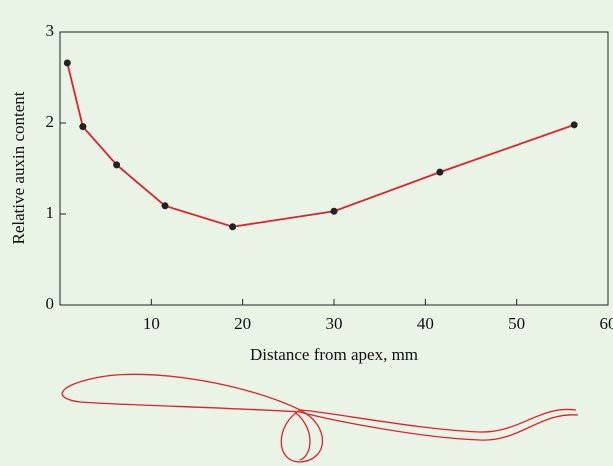 This screenshot has height=466, width=613. What do you see at coordinates (242, 323) in the screenshot?
I see `x-tick-label: 20` at bounding box center [242, 323].